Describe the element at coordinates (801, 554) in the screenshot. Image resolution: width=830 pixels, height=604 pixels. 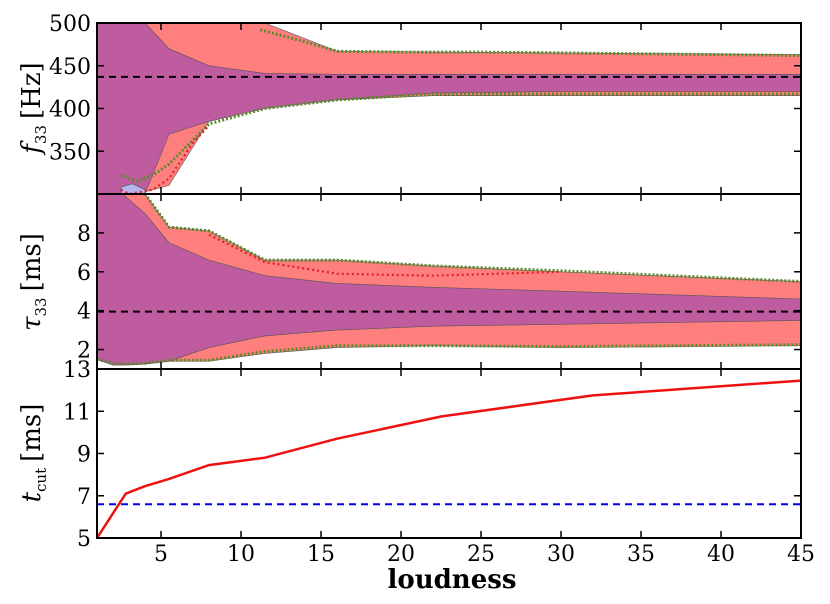
I see `x-tick-label: 45` at that location.